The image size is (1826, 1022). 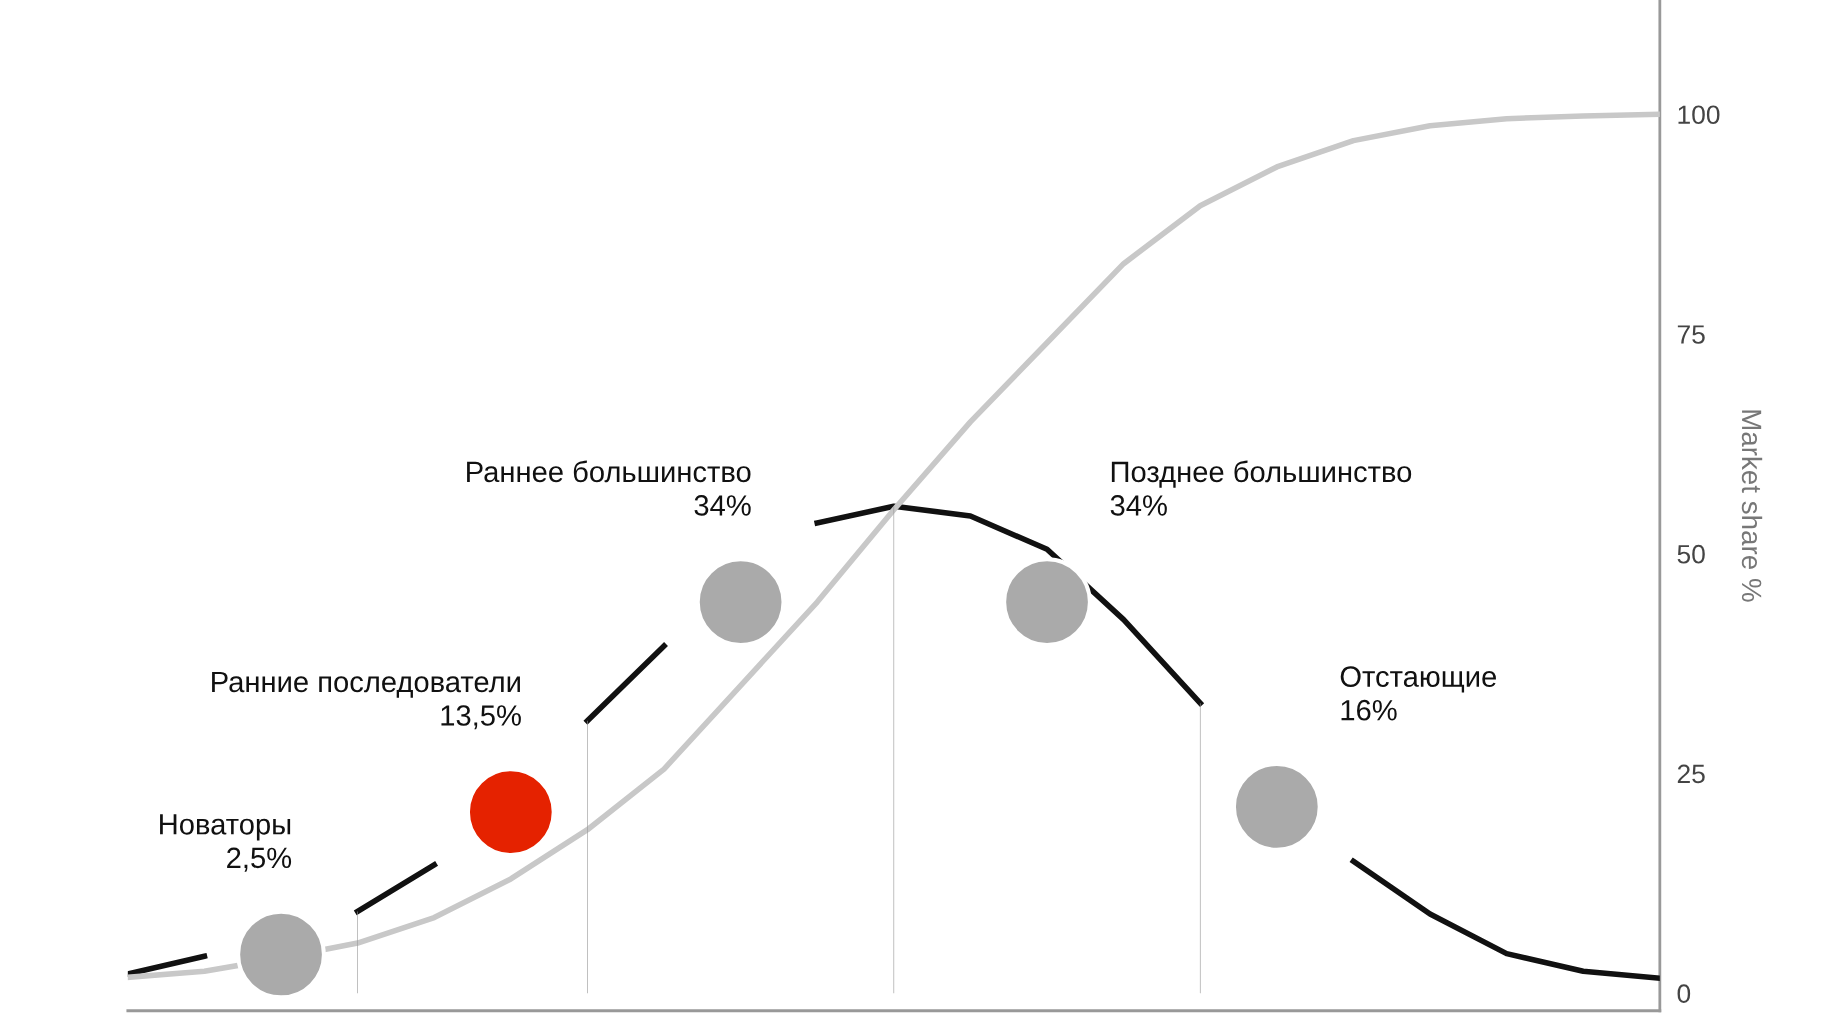 I want to click on annotation: Новаторы 2,5%, so click(x=226, y=843).